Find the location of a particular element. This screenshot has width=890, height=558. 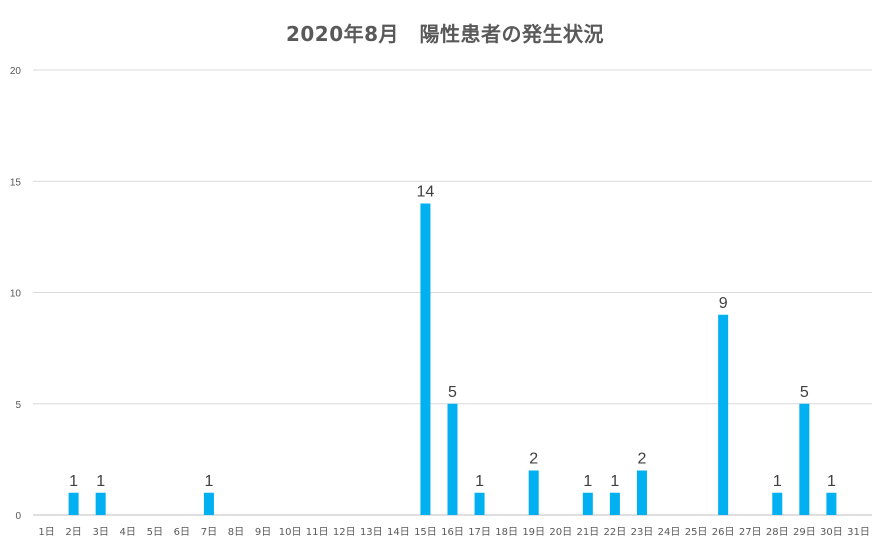

x-tick-label: 4日 is located at coordinates (128, 532).